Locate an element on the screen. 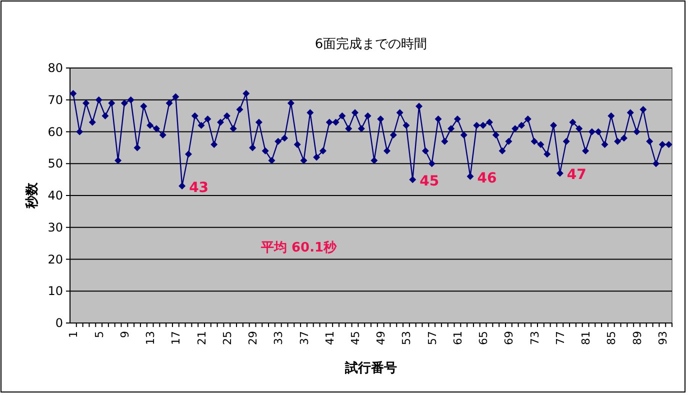 The width and height of the screenshot is (688, 395). x-tick-label: 37 is located at coordinates (304, 338).